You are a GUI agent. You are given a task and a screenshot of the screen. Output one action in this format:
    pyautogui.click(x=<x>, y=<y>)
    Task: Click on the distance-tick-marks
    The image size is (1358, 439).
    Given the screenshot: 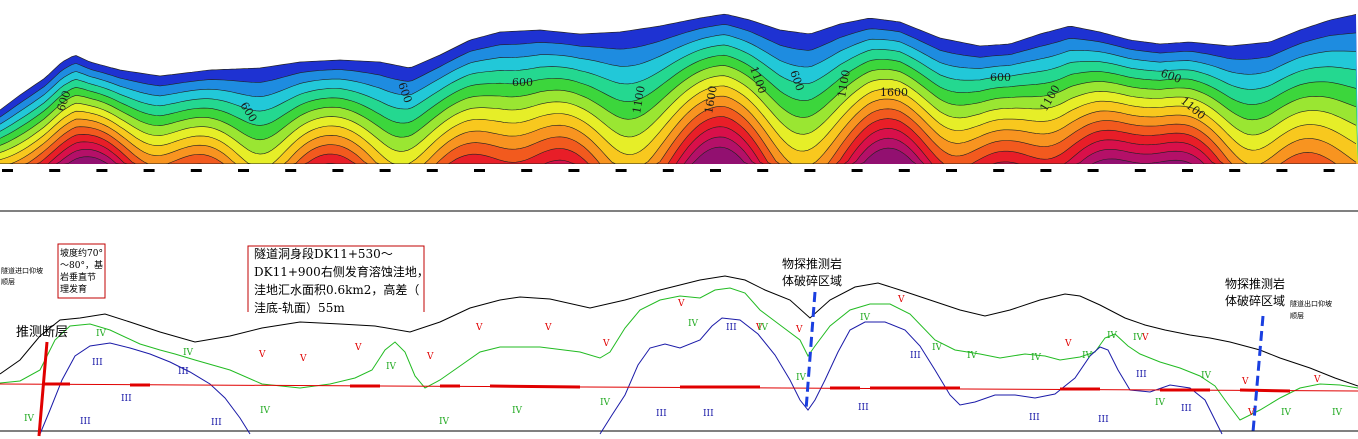 What is the action you would take?
    pyautogui.click(x=668, y=170)
    